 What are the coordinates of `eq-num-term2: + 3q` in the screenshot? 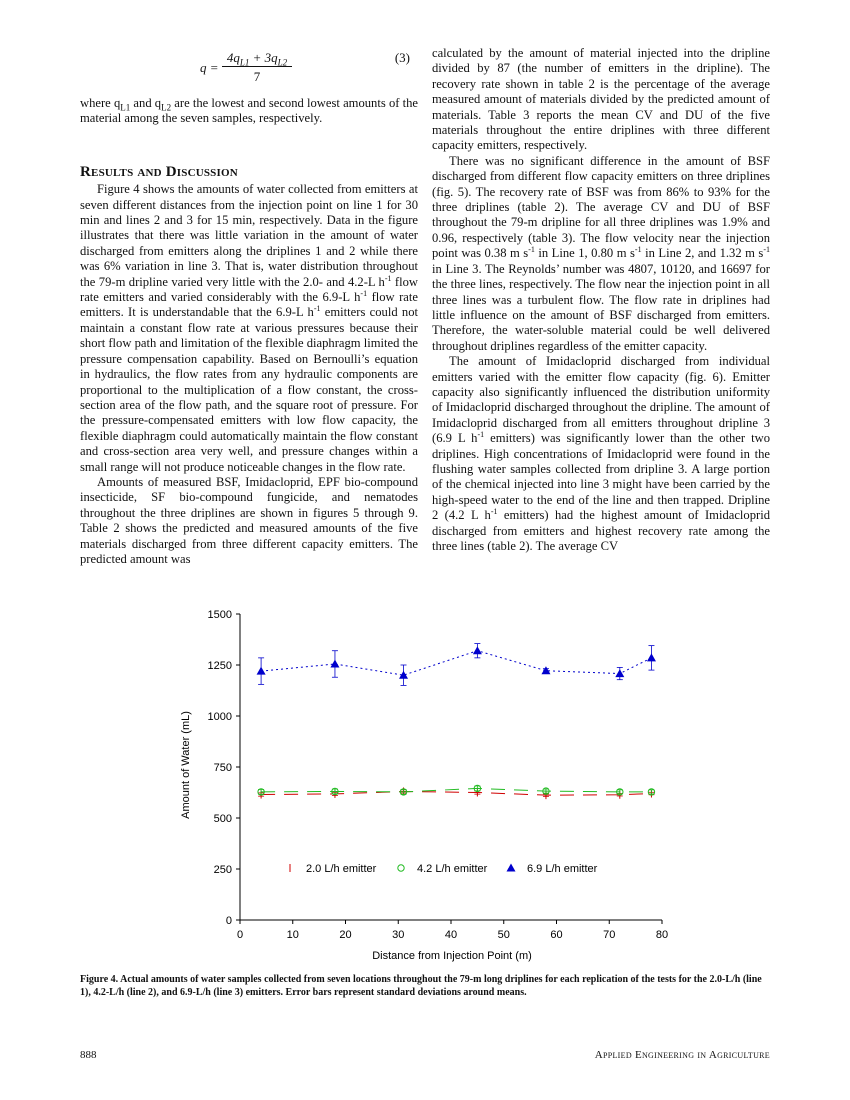 It's located at (263, 57).